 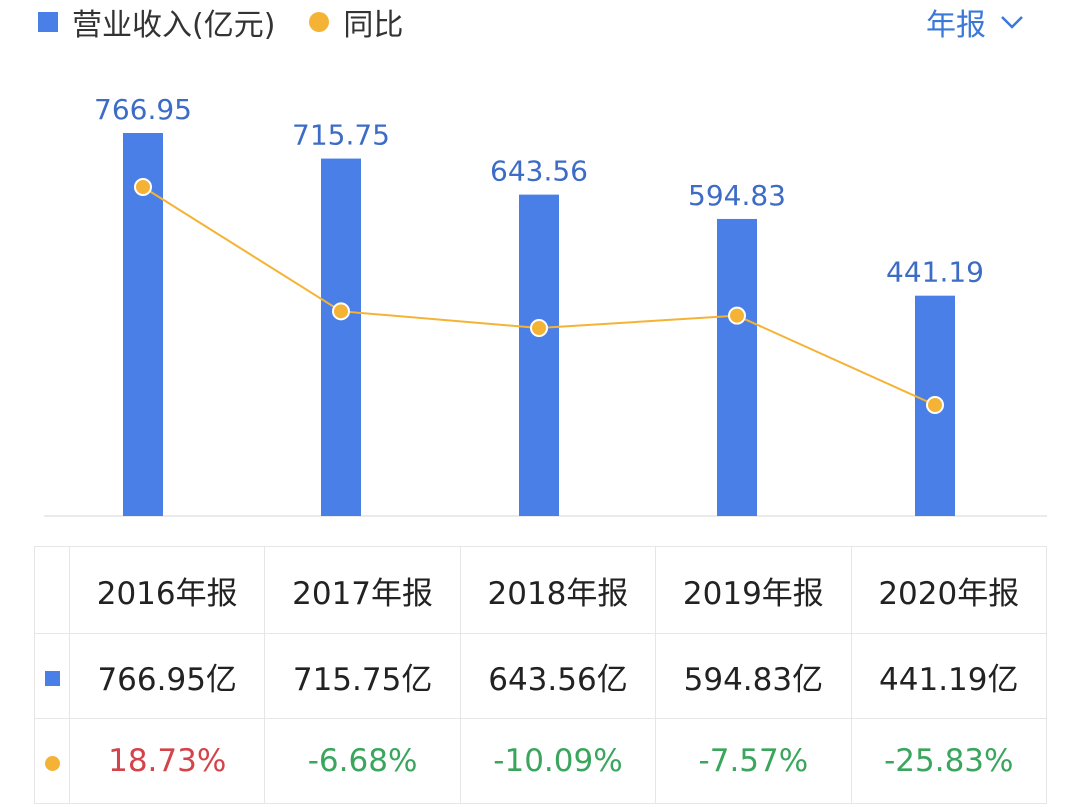 What do you see at coordinates (143, 109) in the screenshot?
I see `bar-value-label: 766.95` at bounding box center [143, 109].